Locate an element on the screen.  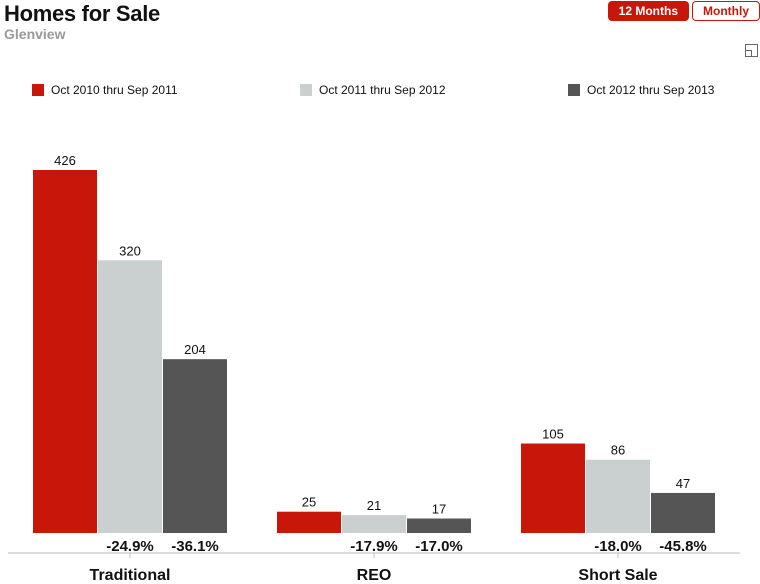
expand-icon is located at coordinates (751, 50).